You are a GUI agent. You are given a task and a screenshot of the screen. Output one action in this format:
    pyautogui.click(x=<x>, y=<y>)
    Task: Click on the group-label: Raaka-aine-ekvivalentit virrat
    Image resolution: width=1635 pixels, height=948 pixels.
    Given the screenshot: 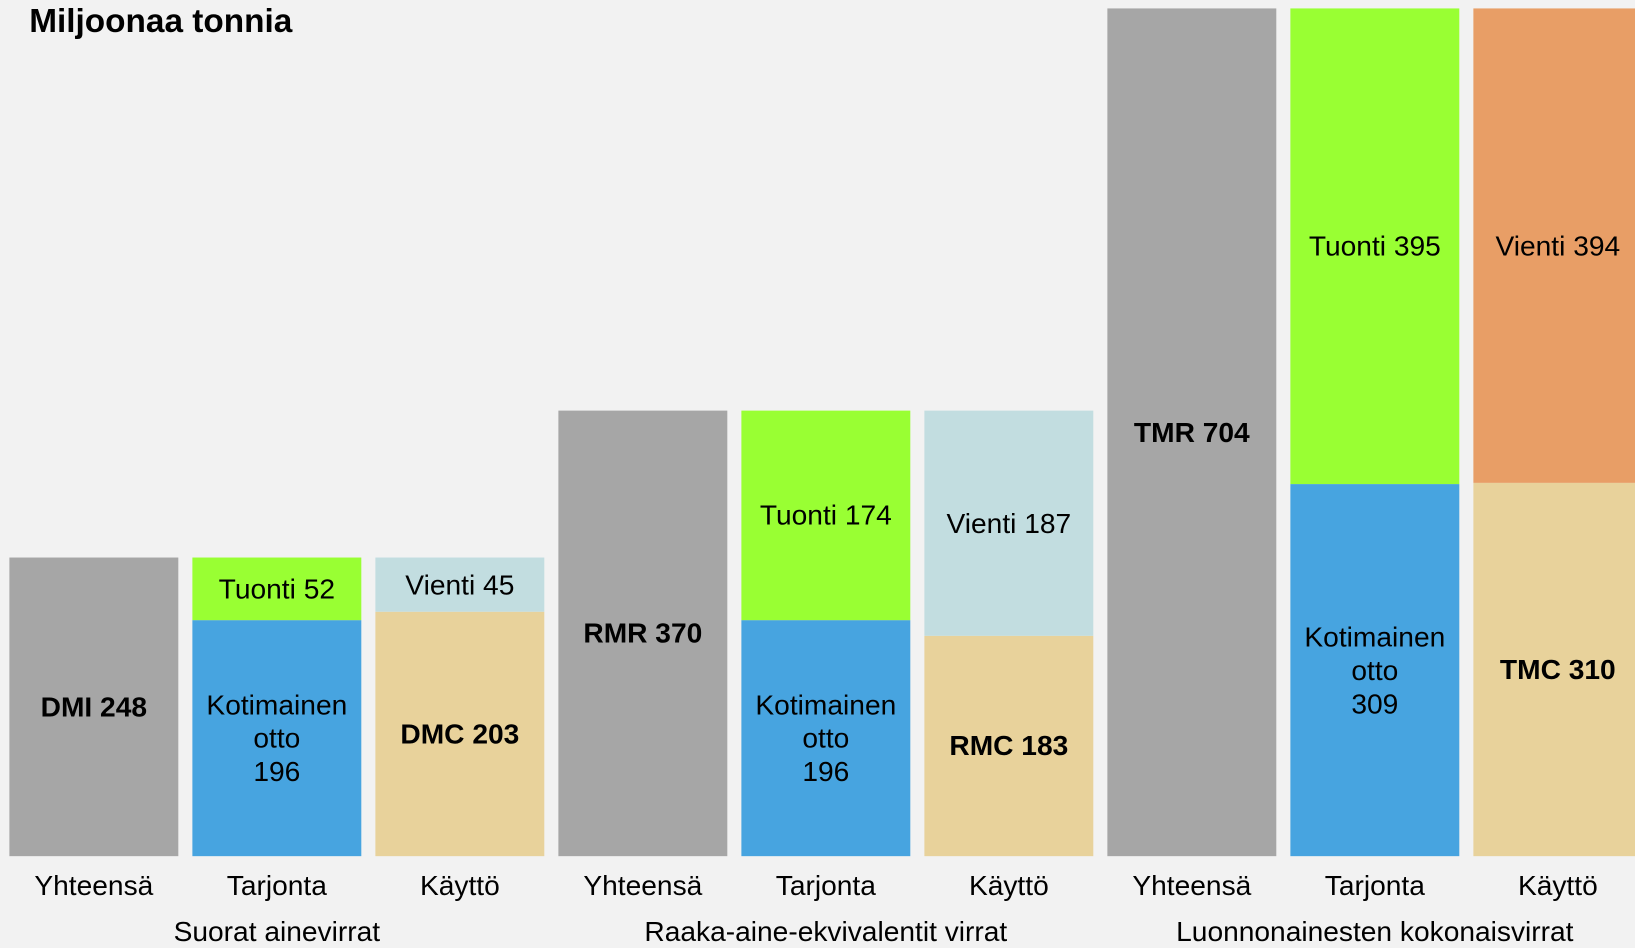 What is the action you would take?
    pyautogui.click(x=825, y=931)
    